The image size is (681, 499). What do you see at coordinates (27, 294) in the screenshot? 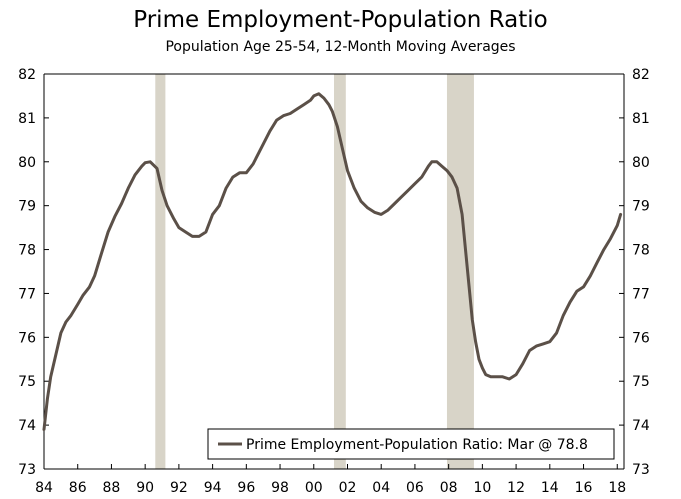
I see `y-tick-label-left-77: 77` at bounding box center [27, 294].